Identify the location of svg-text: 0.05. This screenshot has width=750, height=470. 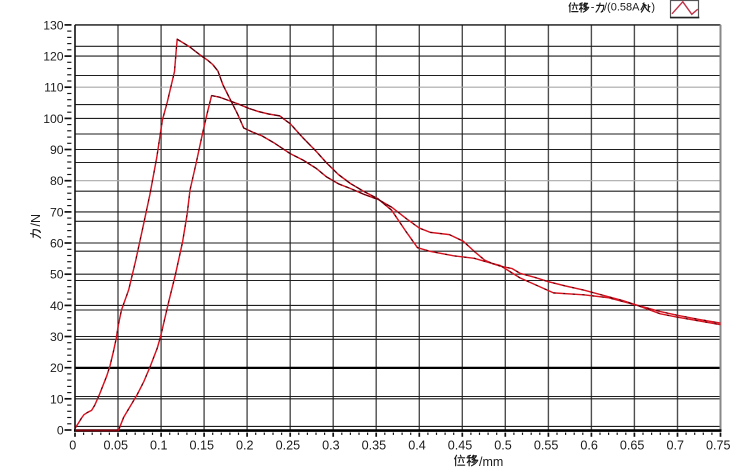
(115, 446).